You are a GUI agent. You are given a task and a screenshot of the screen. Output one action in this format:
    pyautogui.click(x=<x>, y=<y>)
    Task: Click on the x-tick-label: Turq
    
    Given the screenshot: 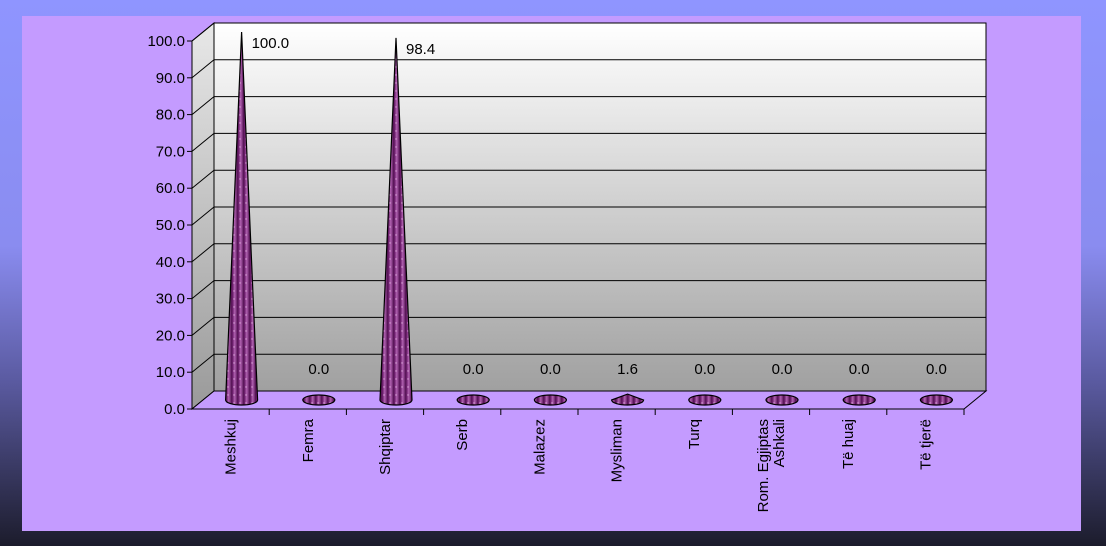 What is the action you would take?
    pyautogui.click(x=694, y=434)
    